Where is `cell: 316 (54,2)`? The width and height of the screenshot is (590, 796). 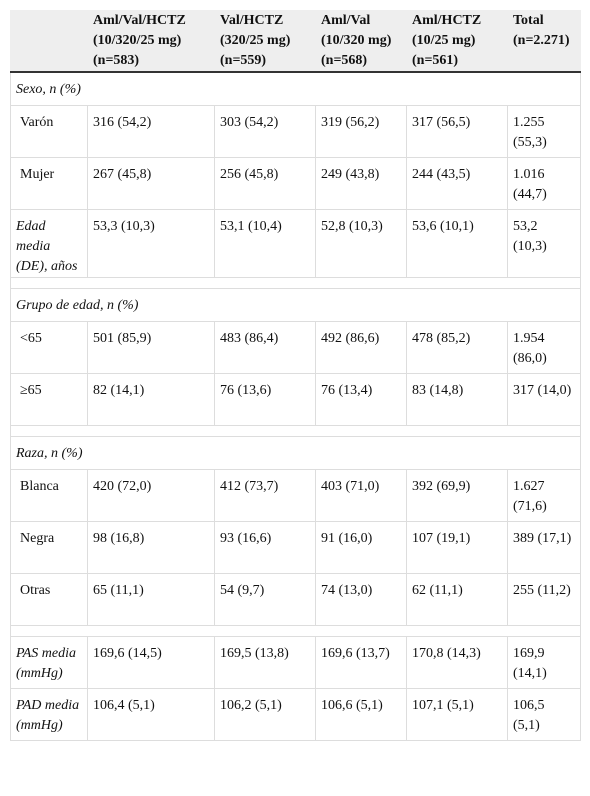
cell: 316 (54,2) is located at coordinates (151, 131).